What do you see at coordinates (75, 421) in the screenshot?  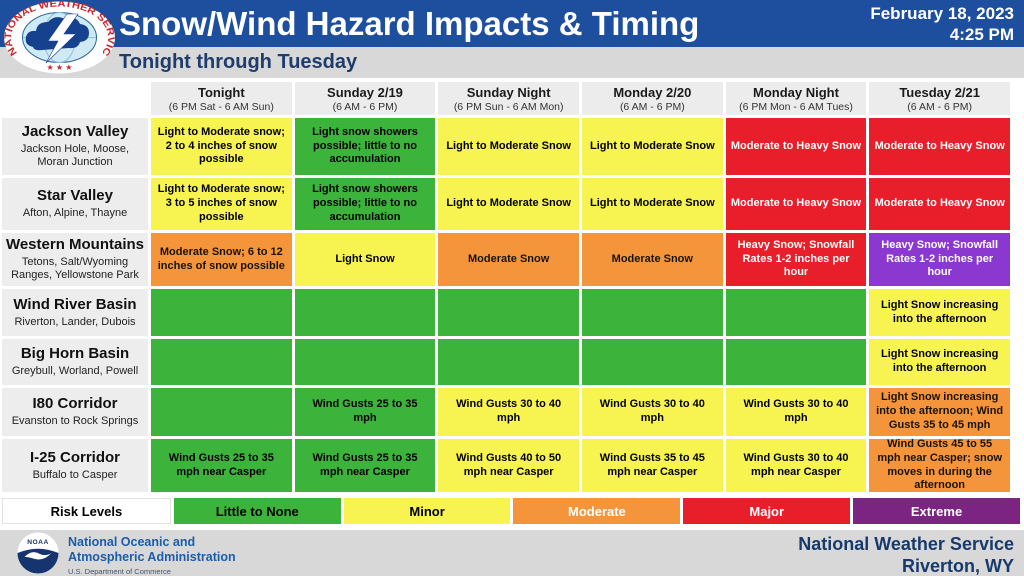 I see `area-places: Evanston to Rock Springs` at bounding box center [75, 421].